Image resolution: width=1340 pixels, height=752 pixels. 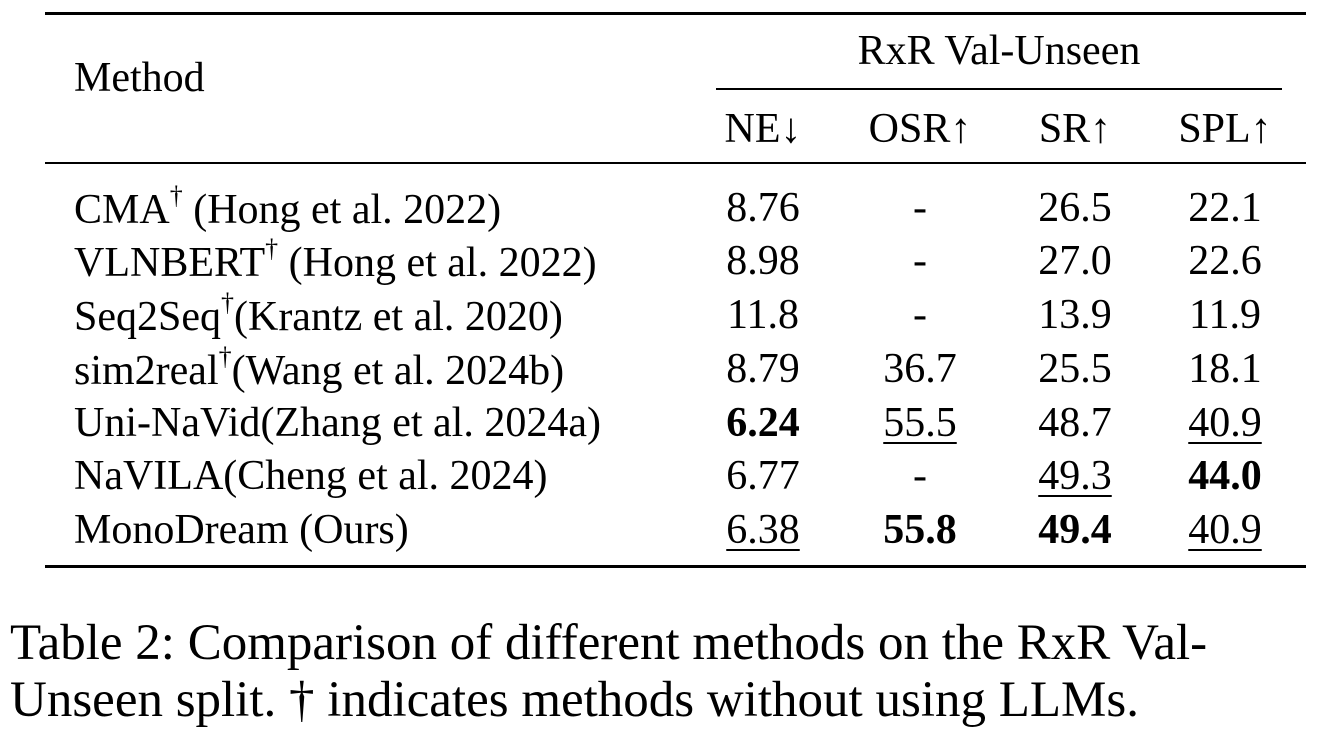 I want to click on col-header-osr: OSR↑, so click(x=920, y=129).